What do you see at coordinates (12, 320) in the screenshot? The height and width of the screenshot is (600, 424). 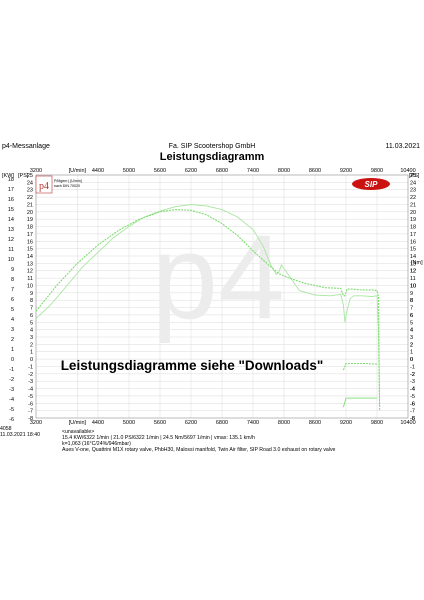 I see `kw-tick-label: 4` at bounding box center [12, 320].